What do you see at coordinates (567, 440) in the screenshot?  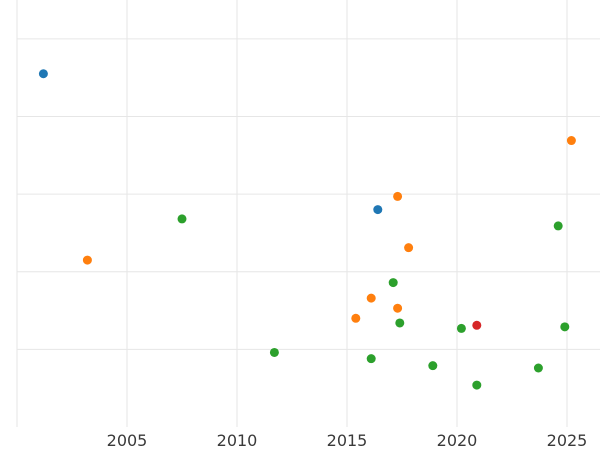 I see `x-tick-label: 2025` at bounding box center [567, 440].